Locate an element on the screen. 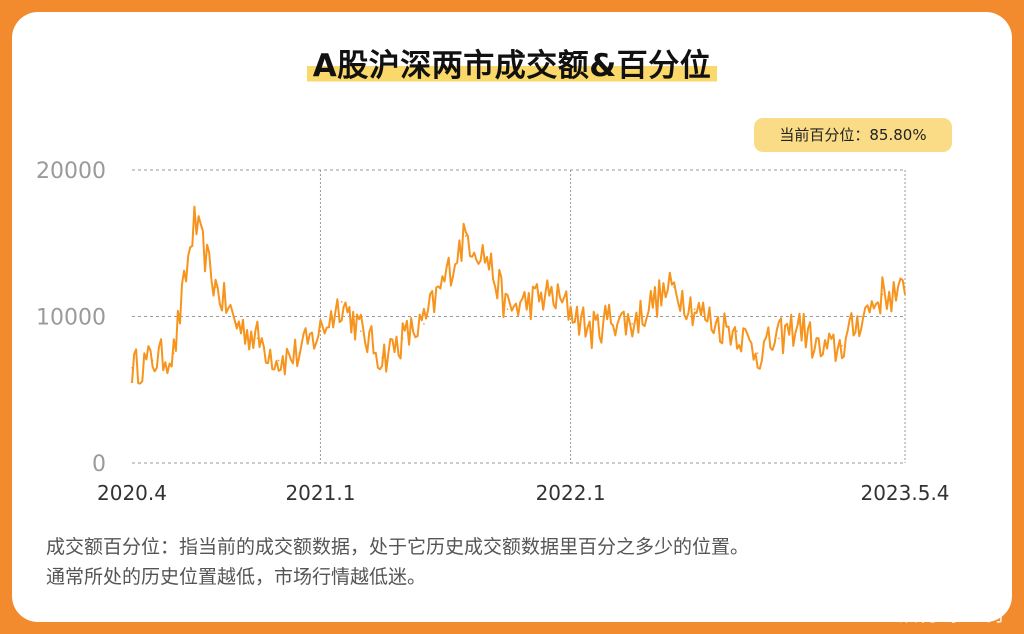  chart-title: A股沪深两市成交额&百分位 is located at coordinates (512, 62).